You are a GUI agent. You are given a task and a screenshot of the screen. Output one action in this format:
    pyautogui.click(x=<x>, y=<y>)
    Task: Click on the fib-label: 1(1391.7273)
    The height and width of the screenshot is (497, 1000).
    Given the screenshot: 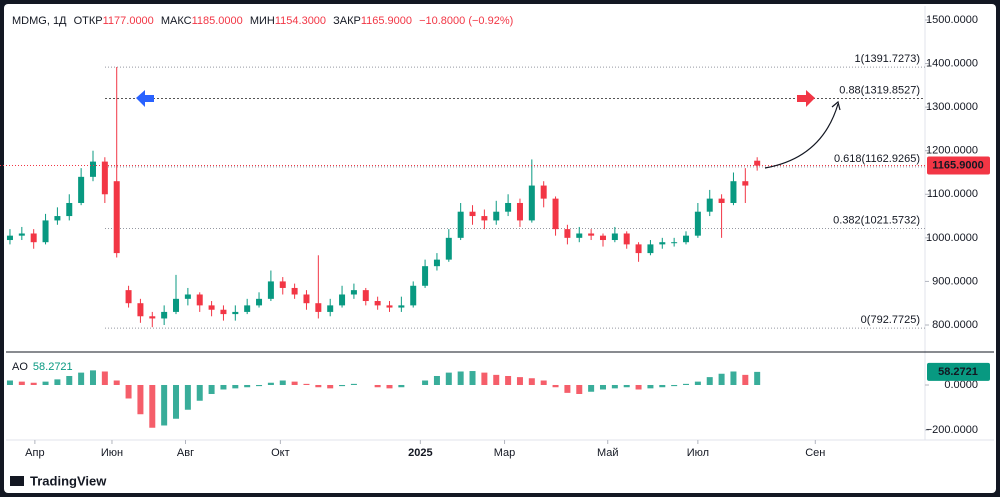 What is the action you would take?
    pyautogui.click(x=887, y=59)
    